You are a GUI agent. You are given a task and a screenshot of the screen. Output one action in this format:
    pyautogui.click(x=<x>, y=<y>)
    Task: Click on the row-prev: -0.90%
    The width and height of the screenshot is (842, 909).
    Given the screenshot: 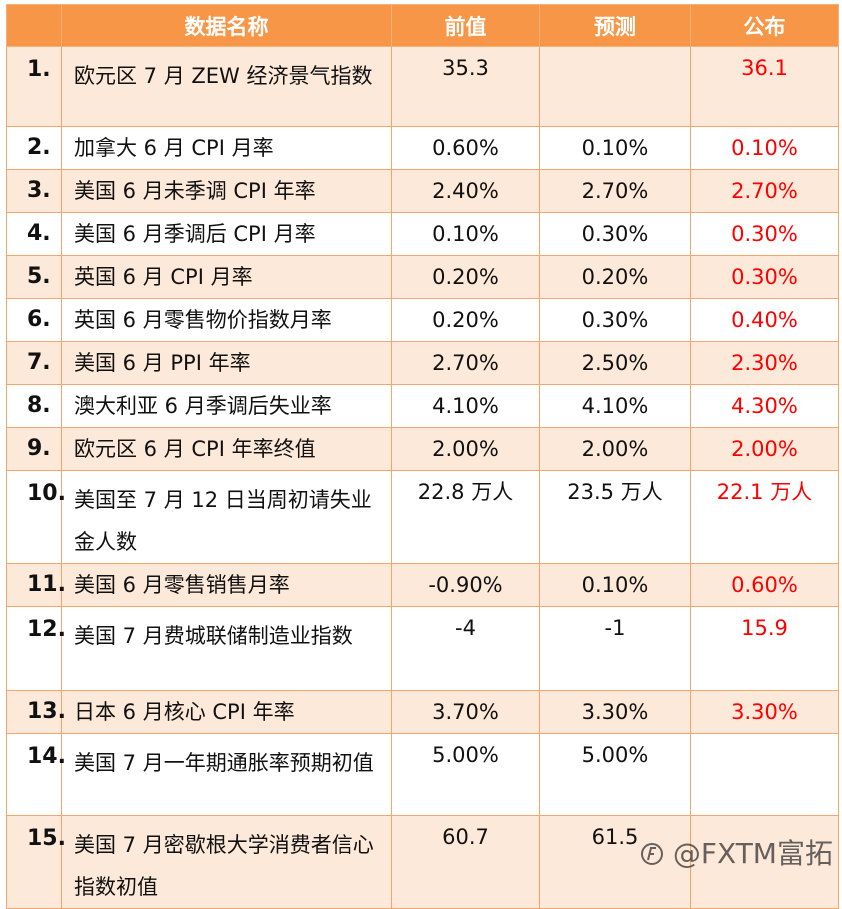 What is the action you would take?
    pyautogui.click(x=465, y=585)
    